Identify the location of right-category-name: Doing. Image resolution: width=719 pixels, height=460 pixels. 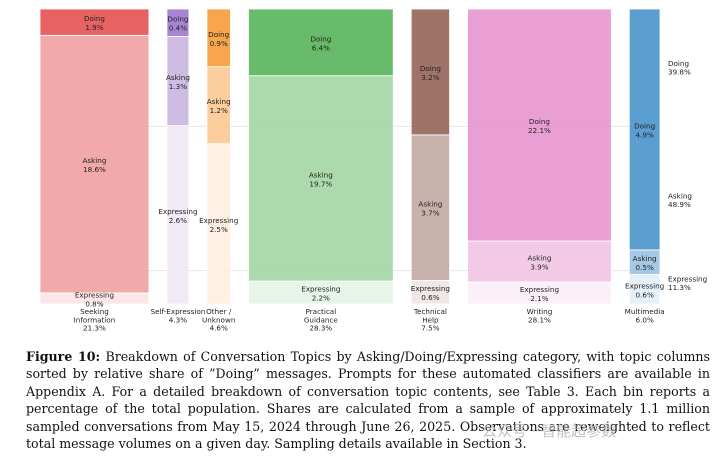
(678, 63).